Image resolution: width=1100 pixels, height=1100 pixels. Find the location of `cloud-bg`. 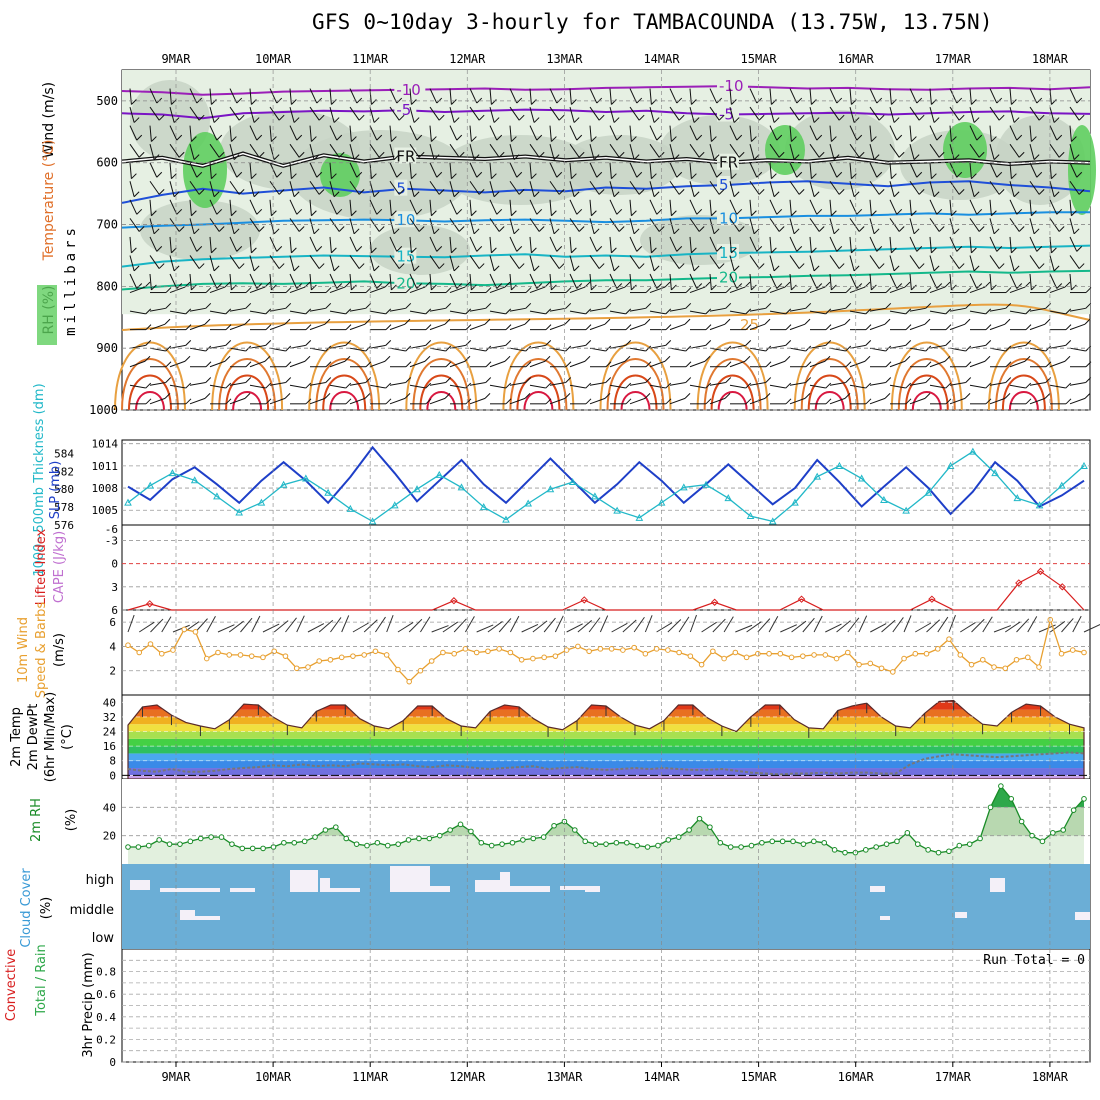

cloud-bg is located at coordinates (606, 906).